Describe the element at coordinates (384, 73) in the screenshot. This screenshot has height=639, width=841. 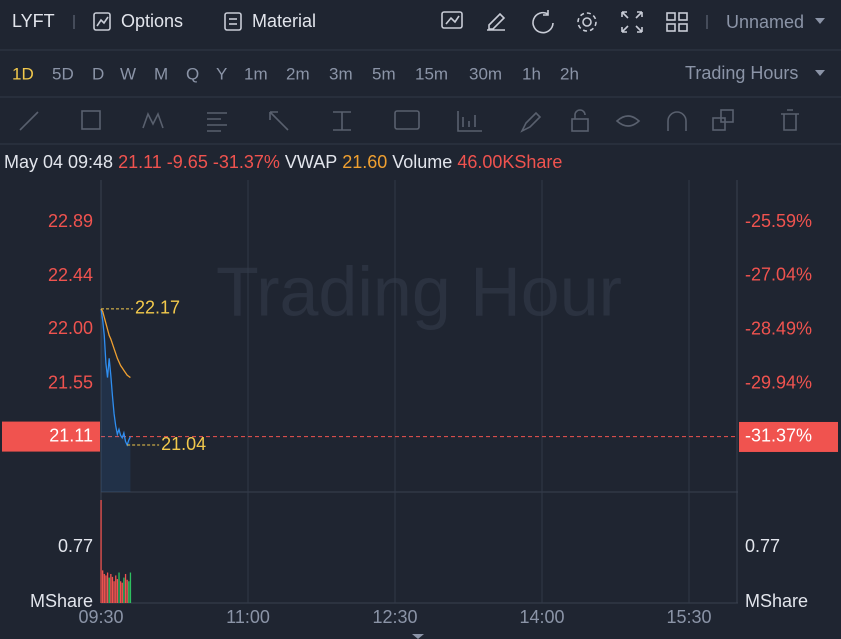
I see `period-button: 5m` at that location.